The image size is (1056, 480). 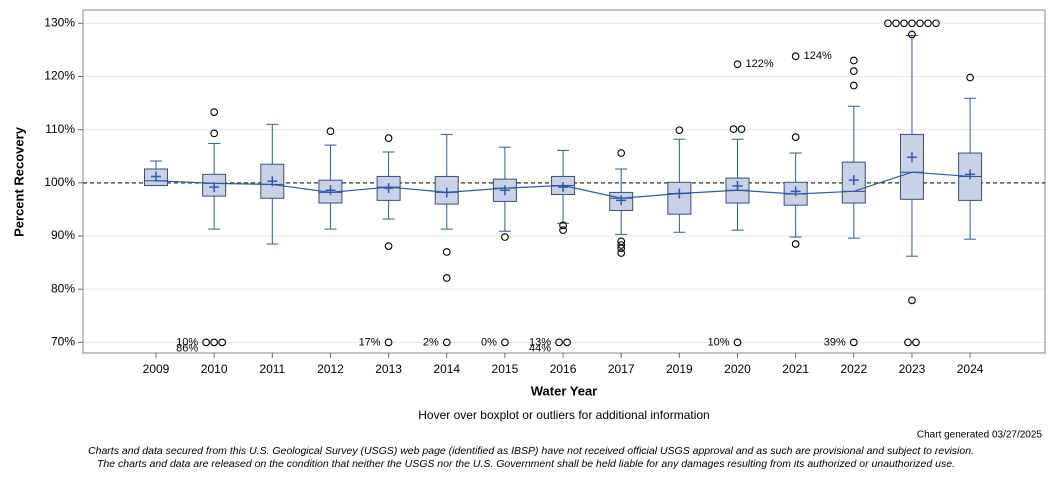 I want to click on low-note: 17%, so click(x=370, y=342).